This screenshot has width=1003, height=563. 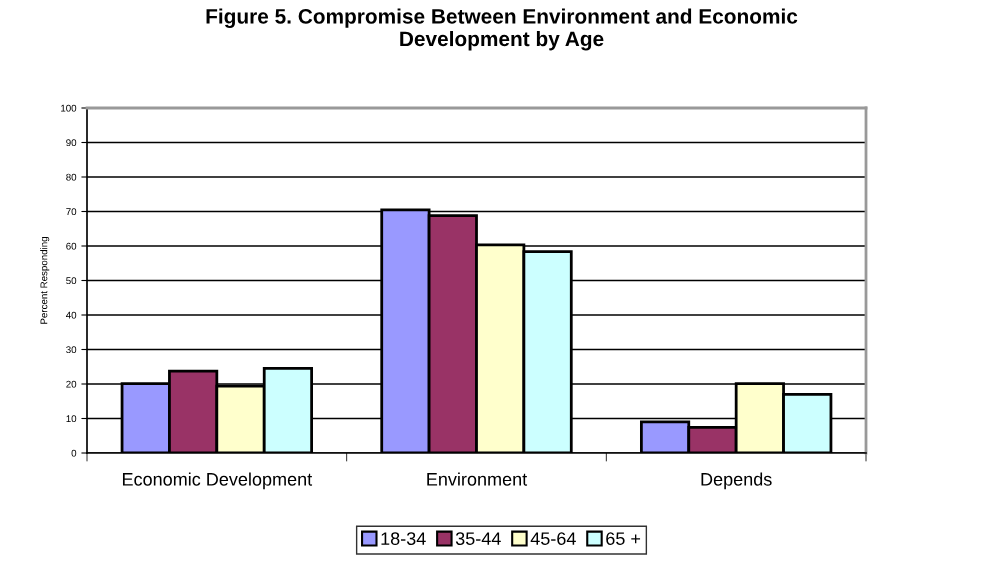 I want to click on y-tick-label: 80, so click(x=71, y=177).